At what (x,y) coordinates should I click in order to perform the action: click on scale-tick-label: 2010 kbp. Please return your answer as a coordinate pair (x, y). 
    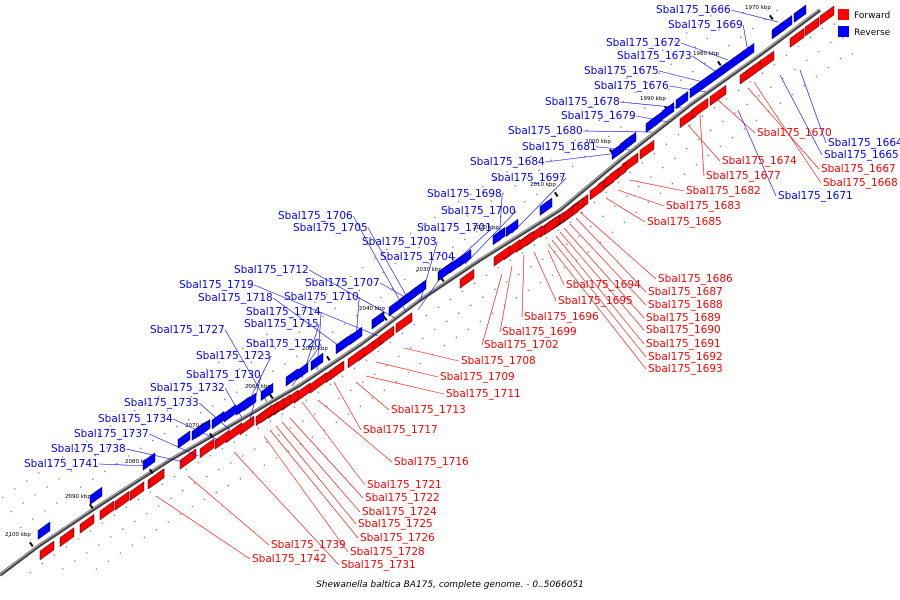
    Looking at the image, I should click on (543, 185).